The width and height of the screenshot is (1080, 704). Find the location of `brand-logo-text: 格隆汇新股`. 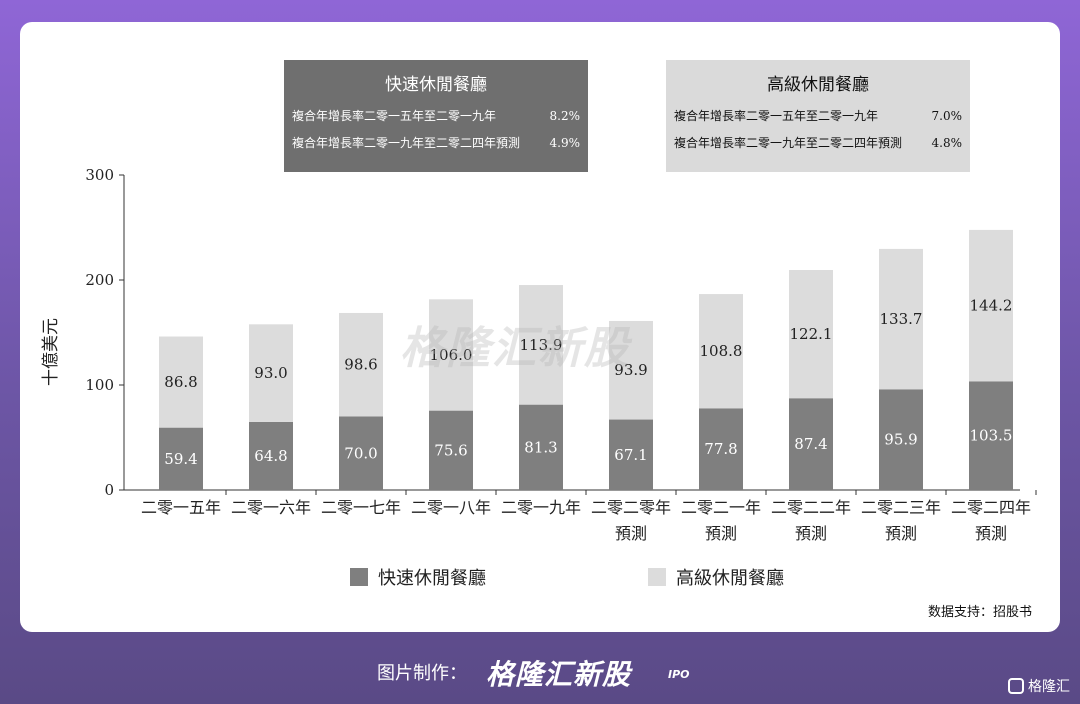

brand-logo-text: 格隆汇新股 is located at coordinates (559, 674).